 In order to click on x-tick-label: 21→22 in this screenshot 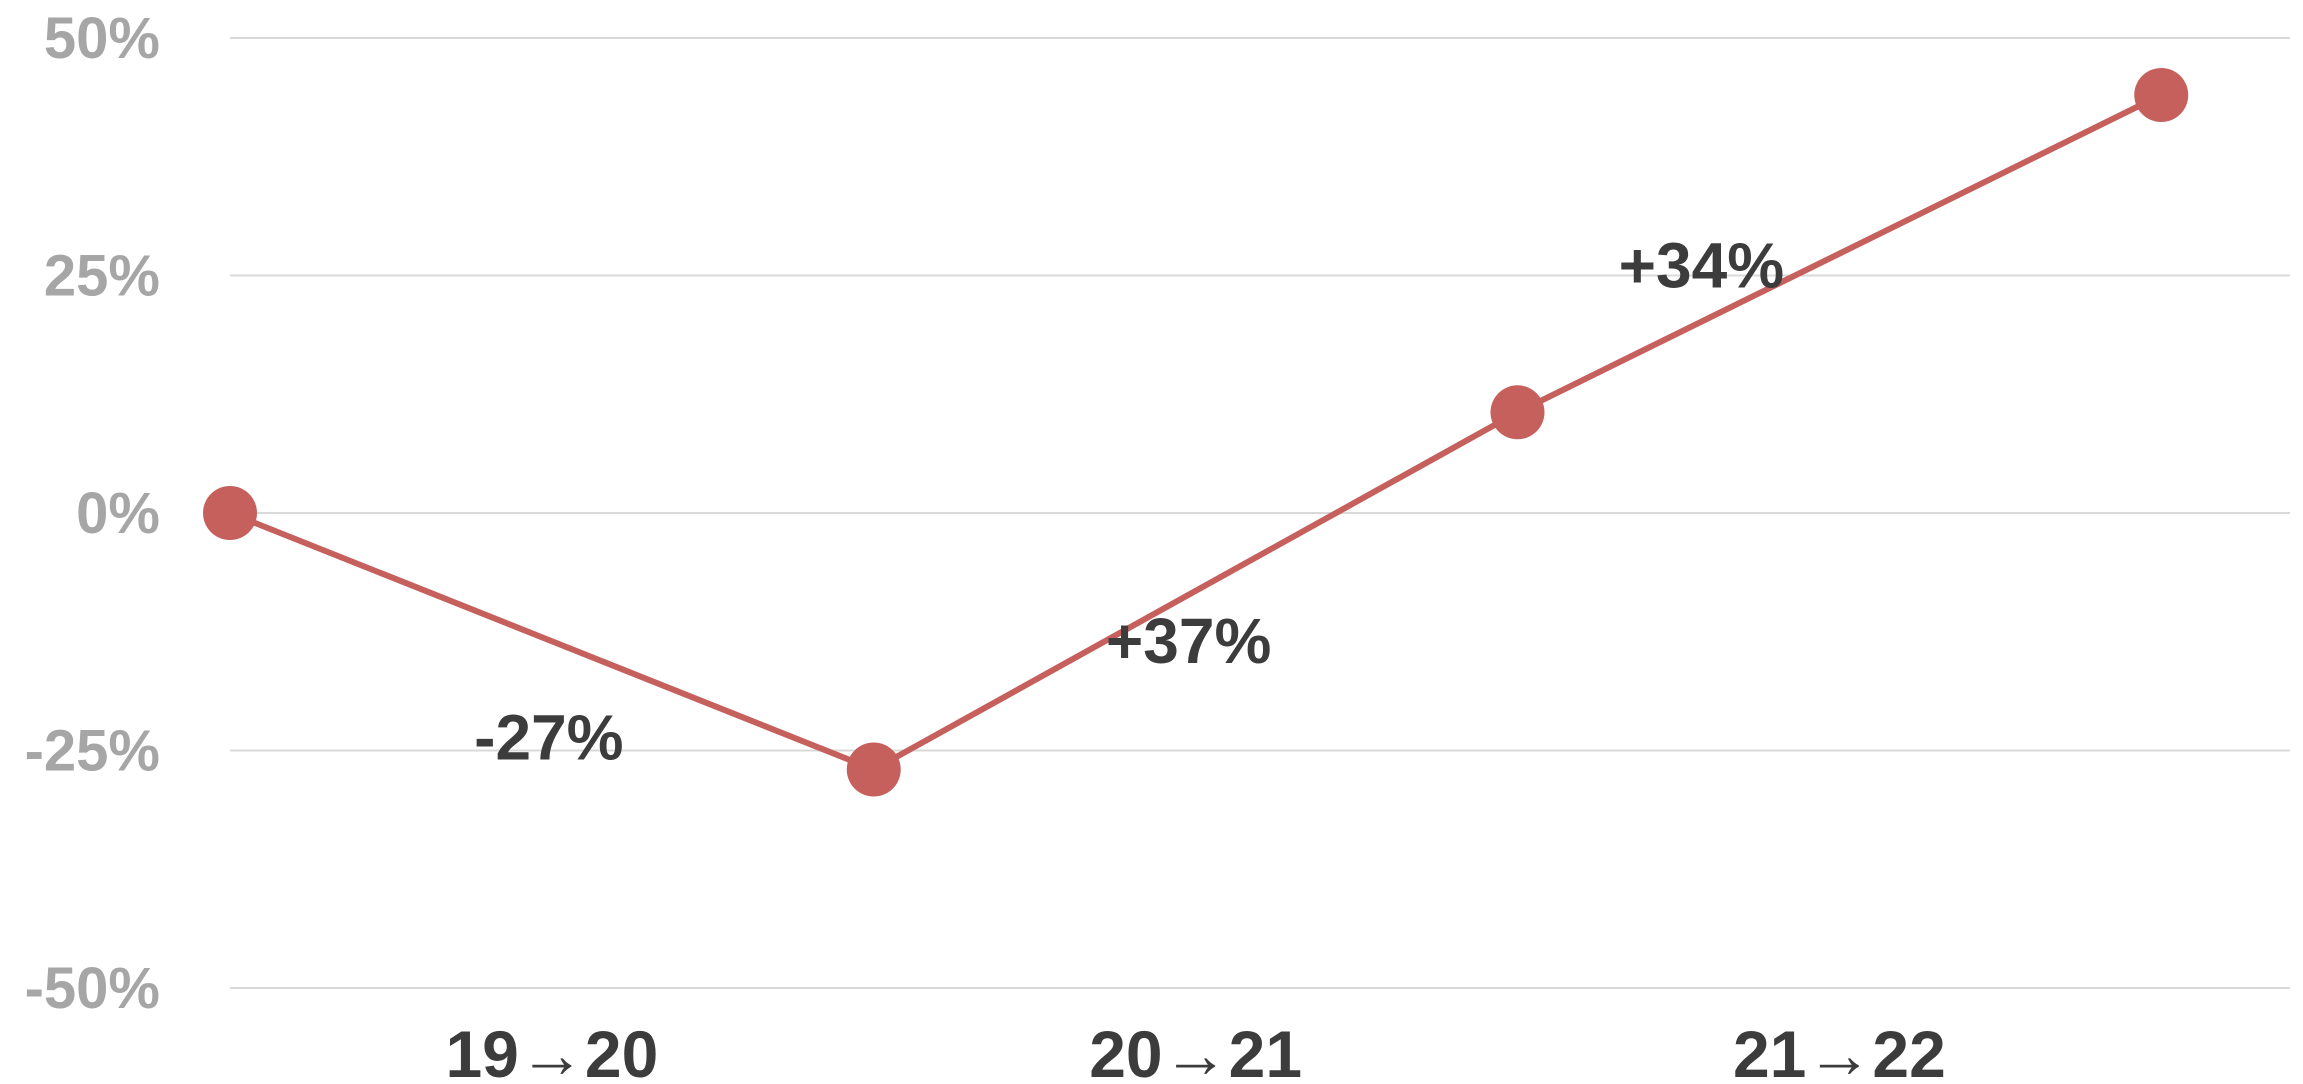, I will do `click(1839, 1050)`.